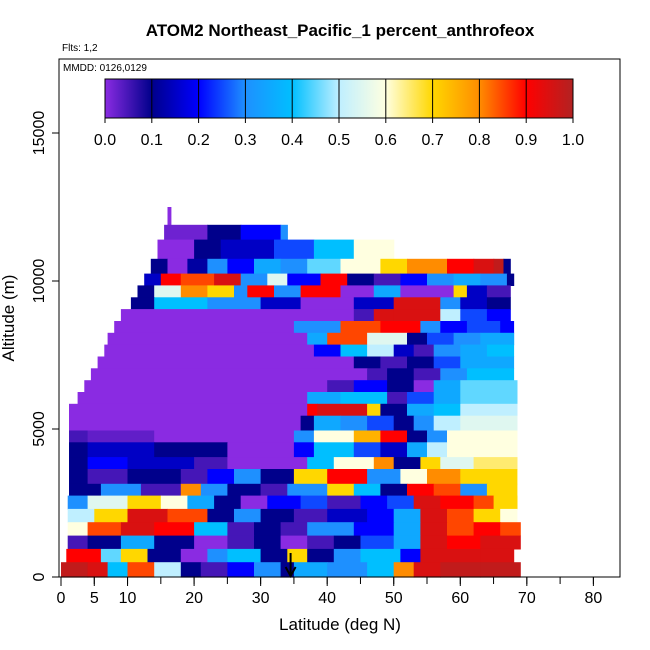  Describe the element at coordinates (261, 598) in the screenshot. I see `x-tick-label: 30` at that location.